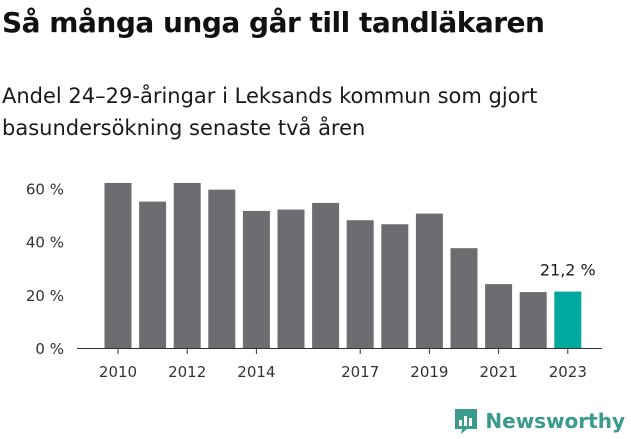  Describe the element at coordinates (118, 265) in the screenshot. I see `bar-2010` at that location.